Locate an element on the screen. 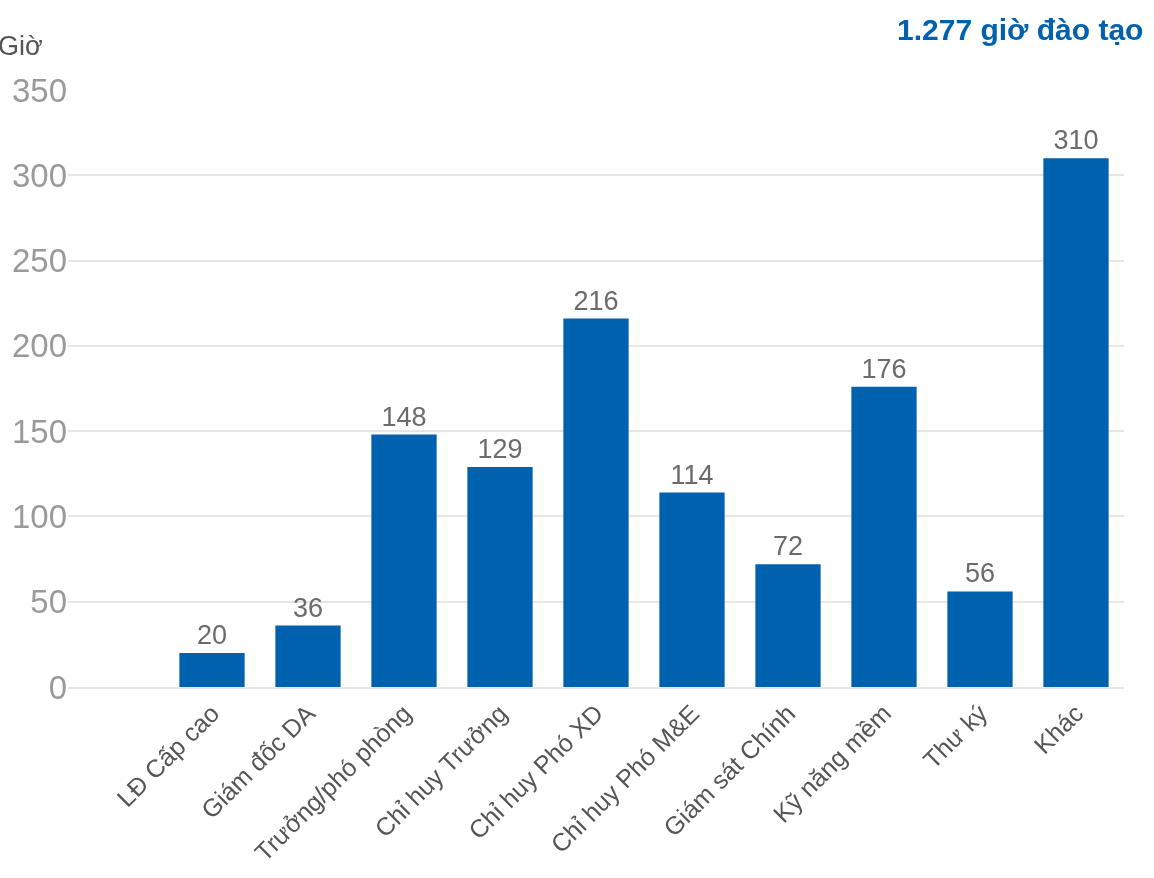 Image resolution: width=1154 pixels, height=878 pixels. data-label: 36 is located at coordinates (308, 607).